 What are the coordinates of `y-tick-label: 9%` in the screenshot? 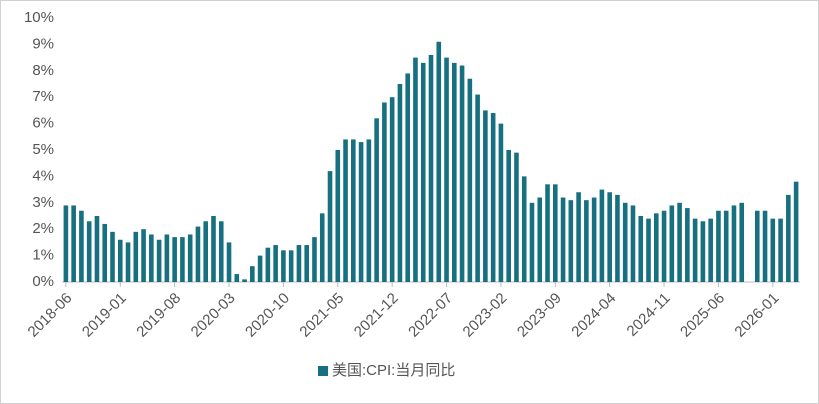 It's located at (43, 43).